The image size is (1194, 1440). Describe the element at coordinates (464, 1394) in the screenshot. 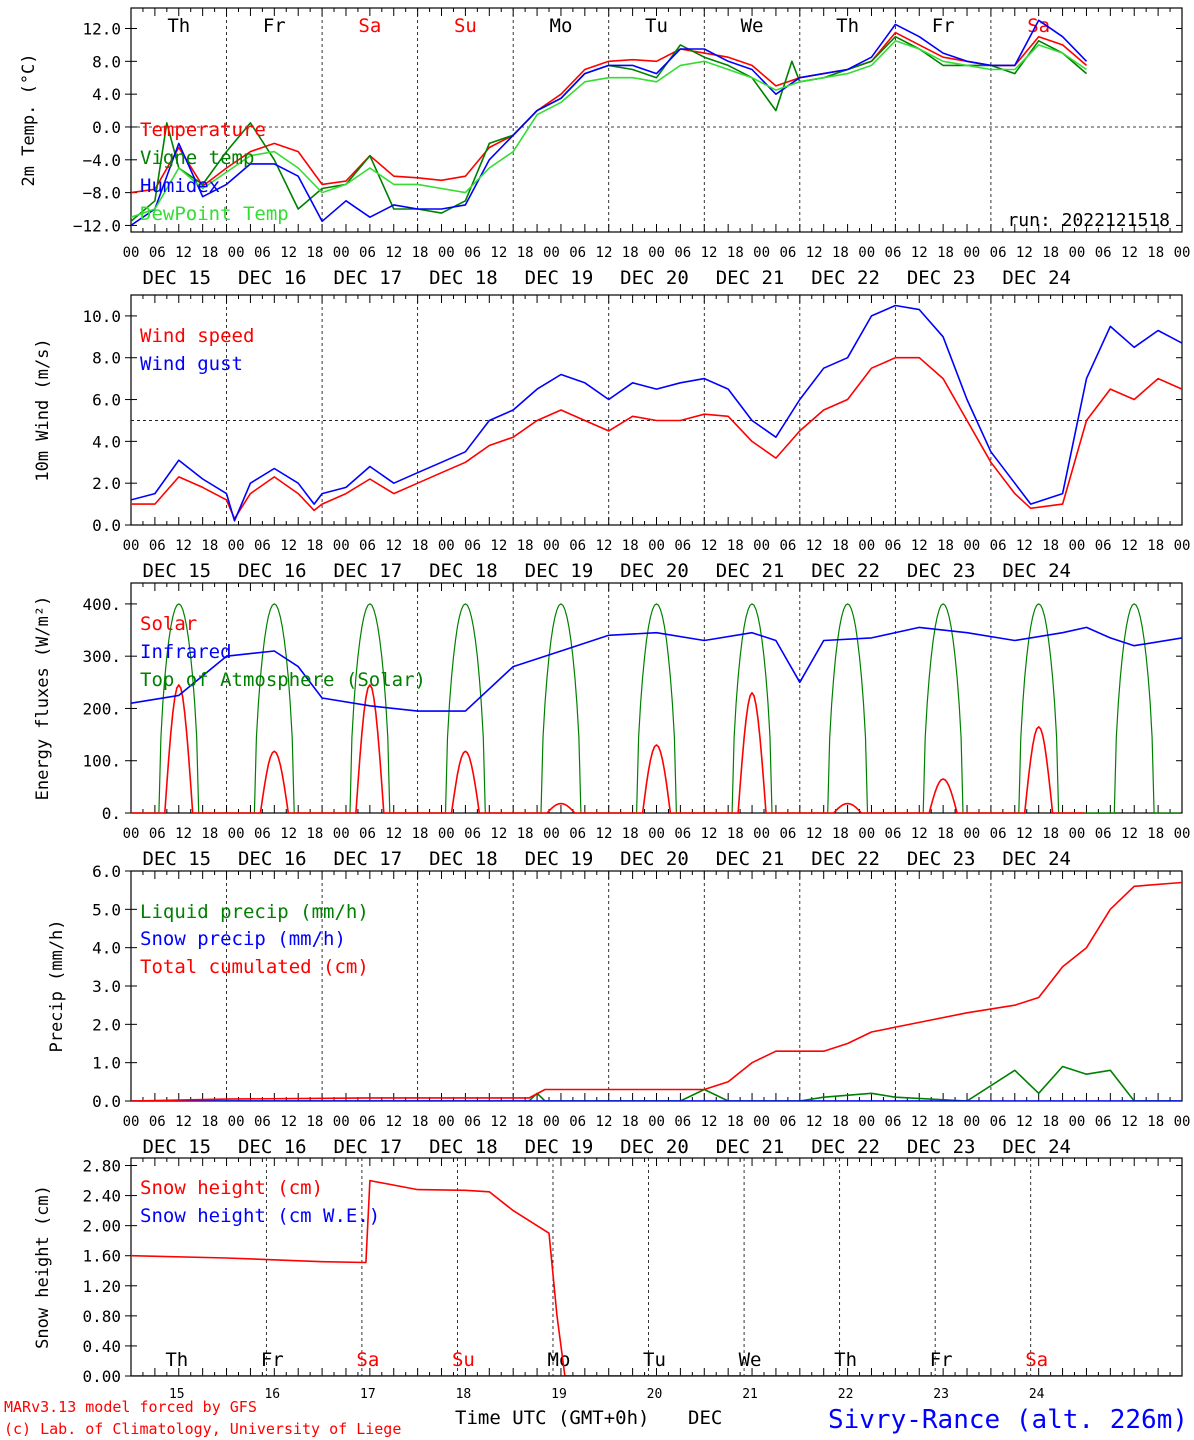

I see `date-number-label: 18` at that location.